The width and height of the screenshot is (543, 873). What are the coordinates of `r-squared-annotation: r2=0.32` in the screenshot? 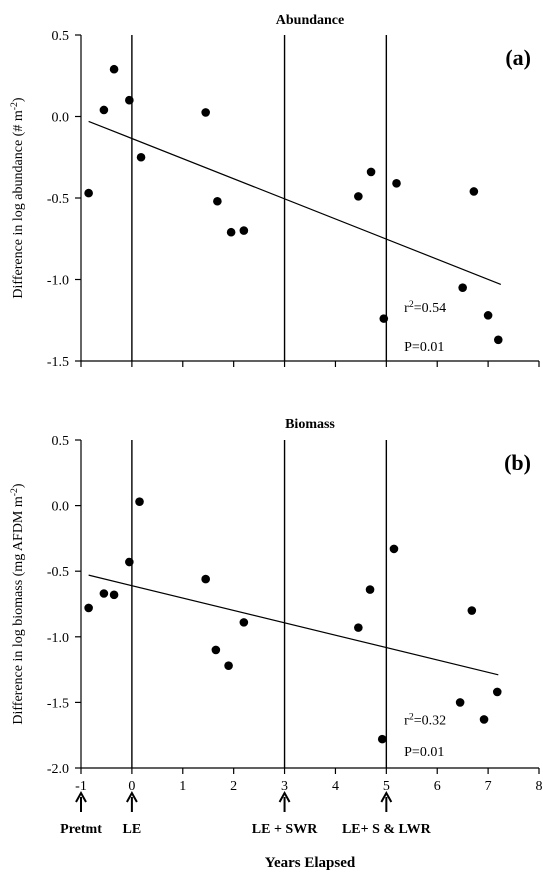 It's located at (425, 720).